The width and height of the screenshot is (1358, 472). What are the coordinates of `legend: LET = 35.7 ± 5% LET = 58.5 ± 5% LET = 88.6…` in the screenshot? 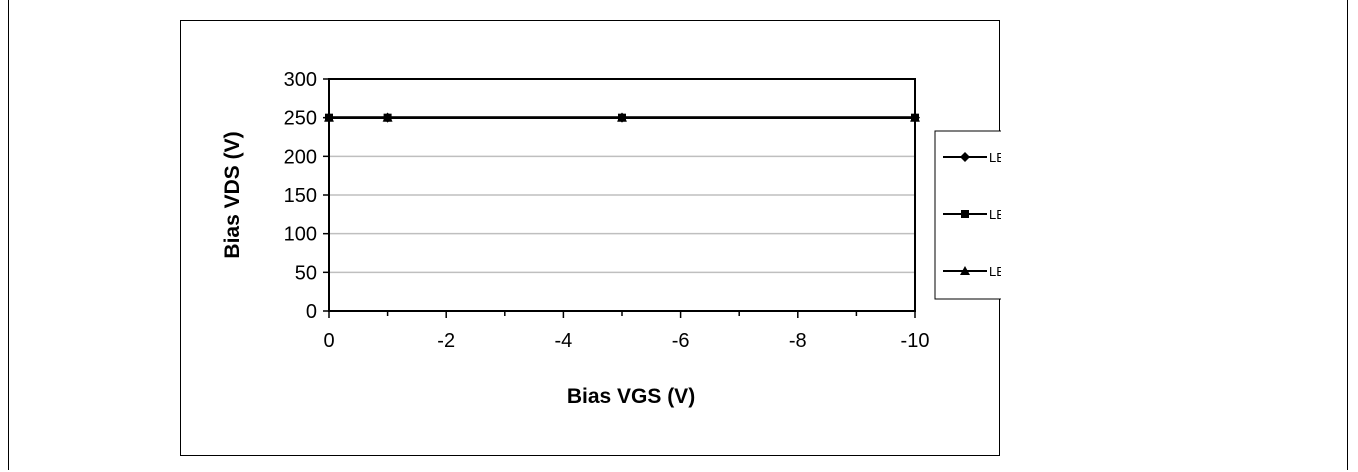 It's located at (972, 214).